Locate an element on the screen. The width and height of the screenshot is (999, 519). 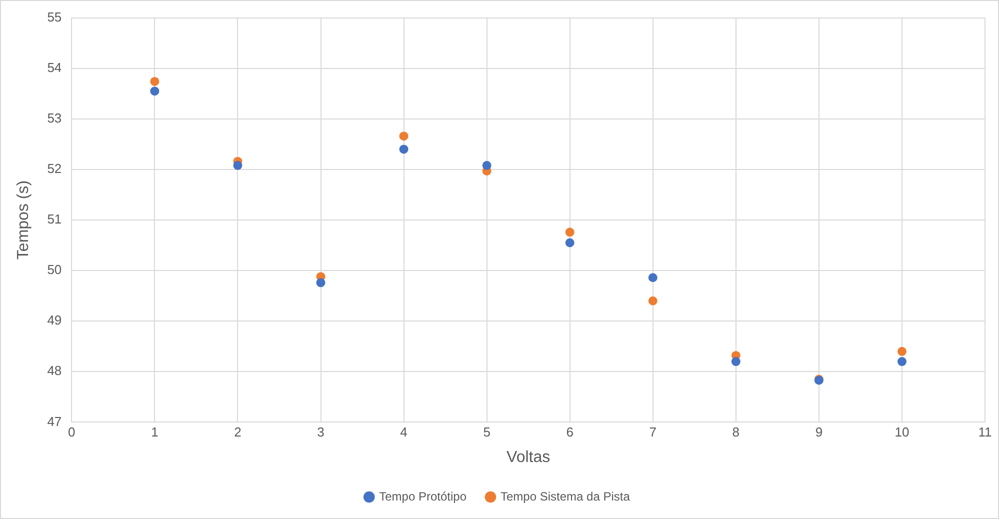
x-tick-label: 0 is located at coordinates (72, 432).